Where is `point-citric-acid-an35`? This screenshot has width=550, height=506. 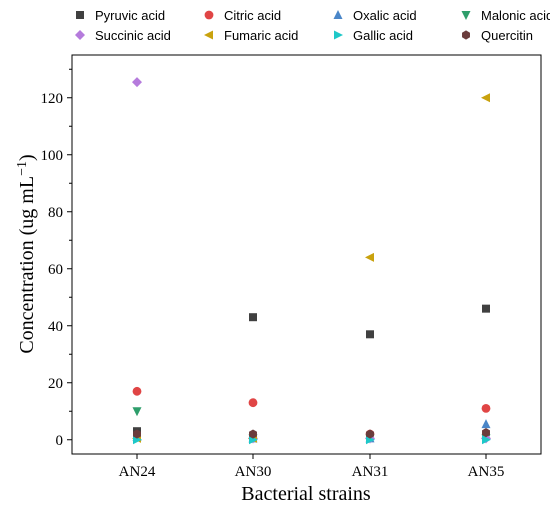
point-citric-acid-an35 is located at coordinates (486, 408).